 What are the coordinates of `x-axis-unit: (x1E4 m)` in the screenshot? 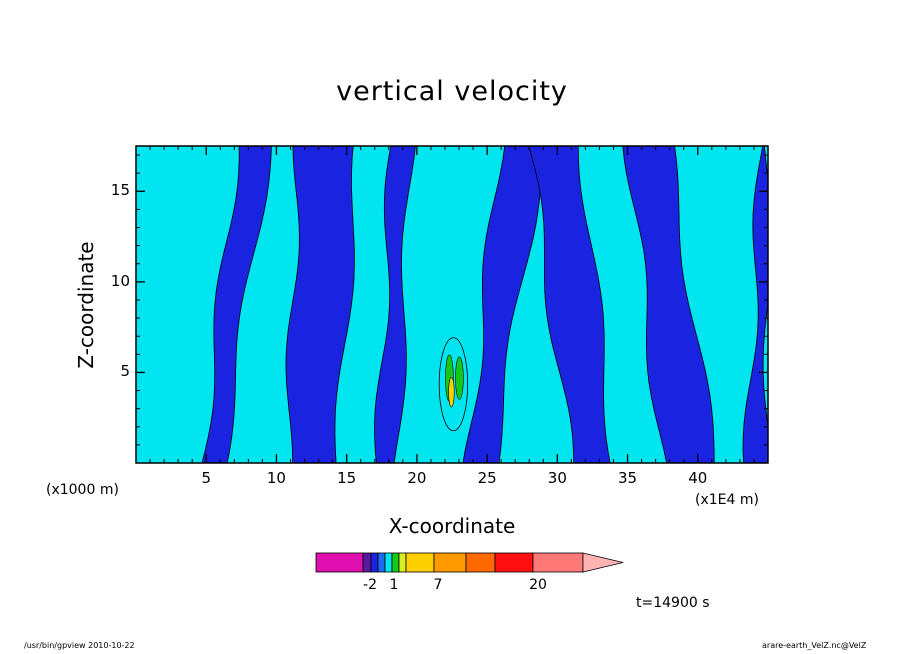 It's located at (727, 500).